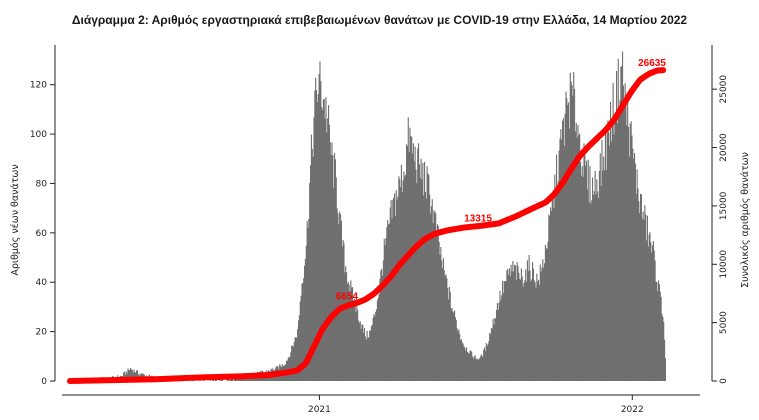 This screenshot has height=420, width=759. I want to click on cumulative-annotation: 13315, so click(478, 219).